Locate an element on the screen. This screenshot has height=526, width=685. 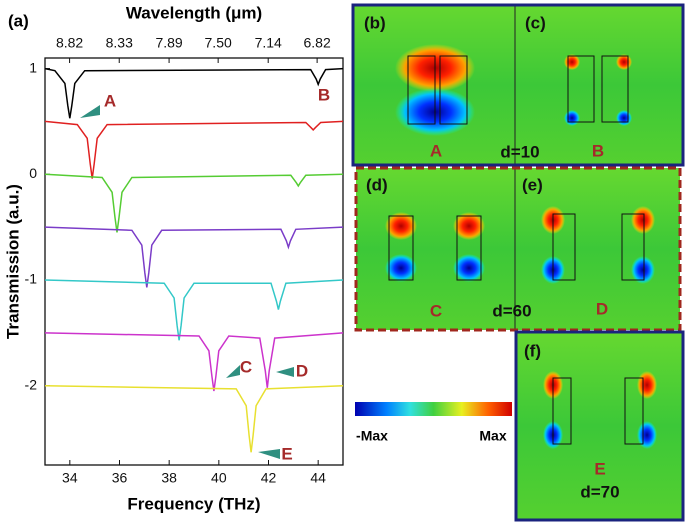
x2-tick-label: 6.82 is located at coordinates (316, 43).